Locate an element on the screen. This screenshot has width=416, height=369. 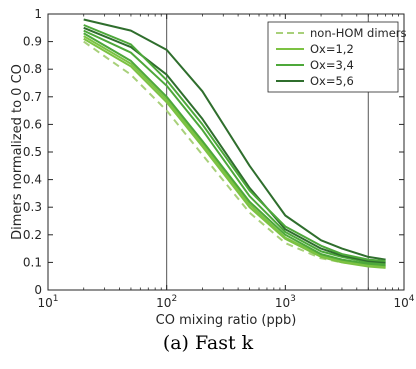
x-tick-label-1: 10² is located at coordinates (166, 302).